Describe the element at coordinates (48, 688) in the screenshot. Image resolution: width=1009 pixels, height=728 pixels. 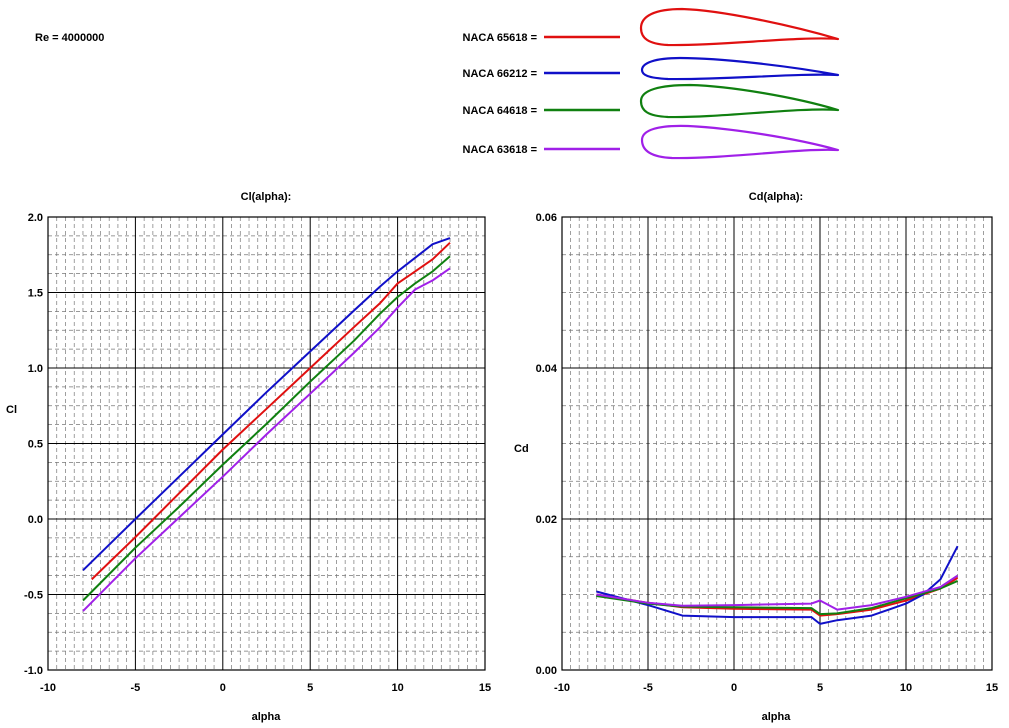
I see `cl-x-tick-label: -10` at that location.